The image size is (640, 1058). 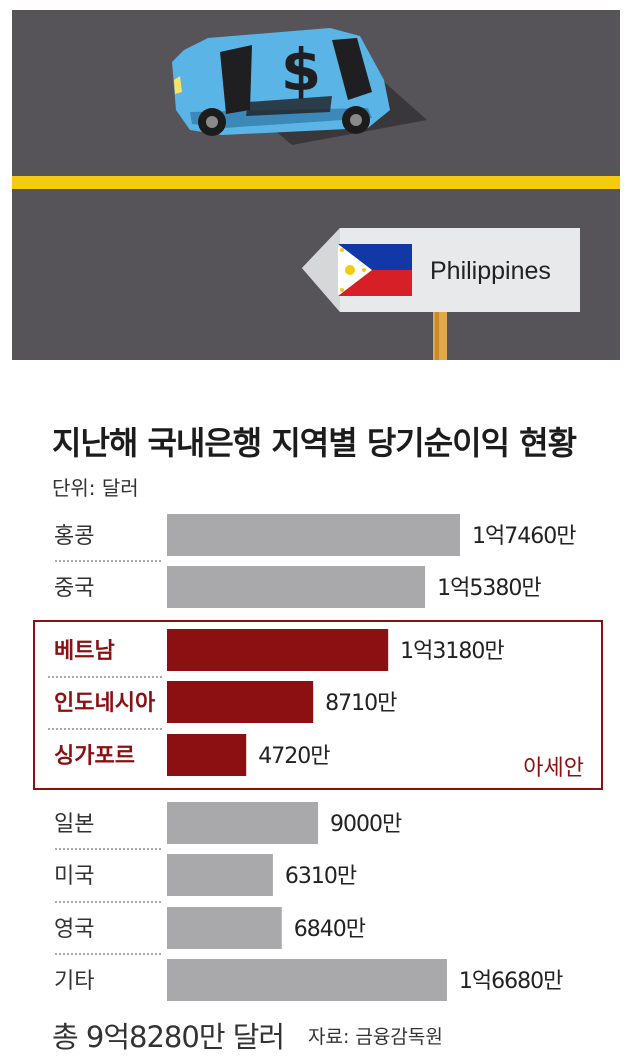 I want to click on category-label-3: 인도네시아, so click(x=105, y=703).